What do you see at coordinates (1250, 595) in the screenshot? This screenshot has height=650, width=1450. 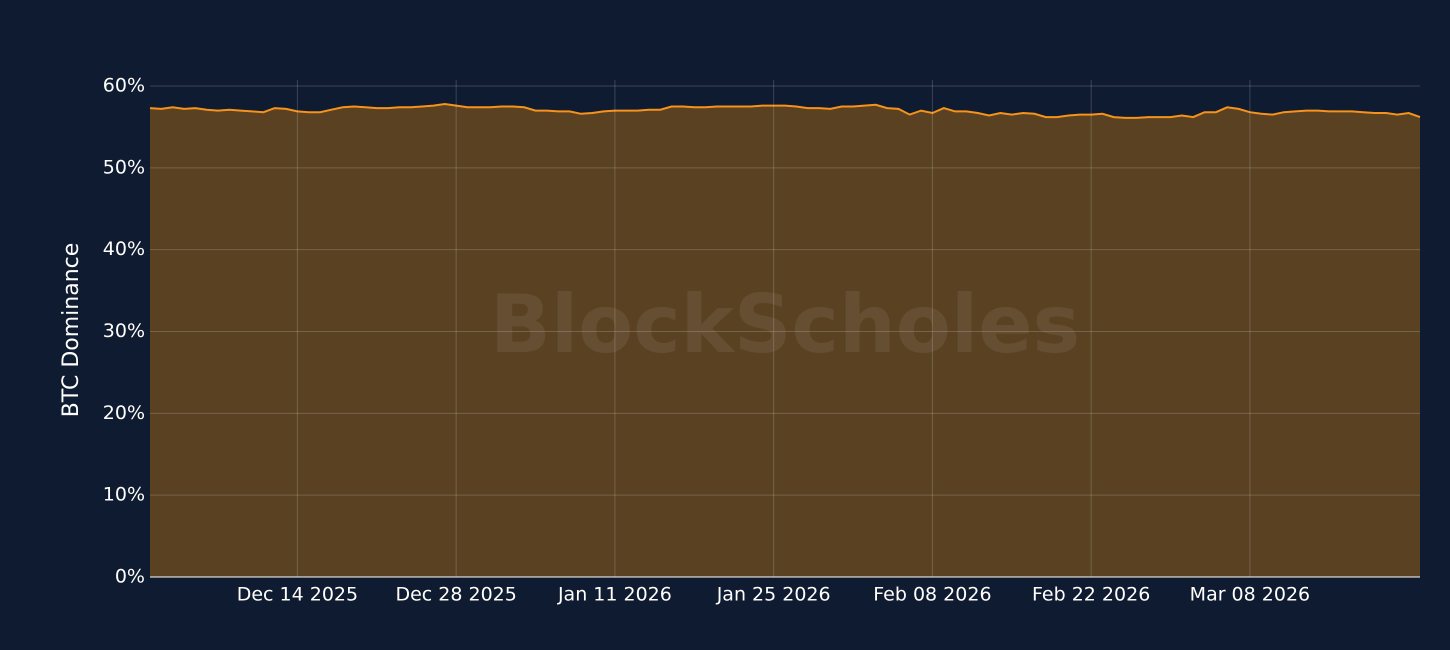 I see `x-tick-label: Mar 08 2026` at bounding box center [1250, 595].